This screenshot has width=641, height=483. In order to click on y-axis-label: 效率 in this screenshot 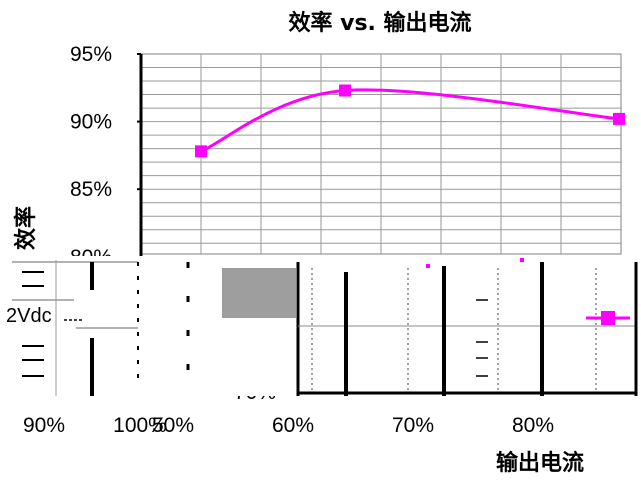, I will do `click(26, 228)`.